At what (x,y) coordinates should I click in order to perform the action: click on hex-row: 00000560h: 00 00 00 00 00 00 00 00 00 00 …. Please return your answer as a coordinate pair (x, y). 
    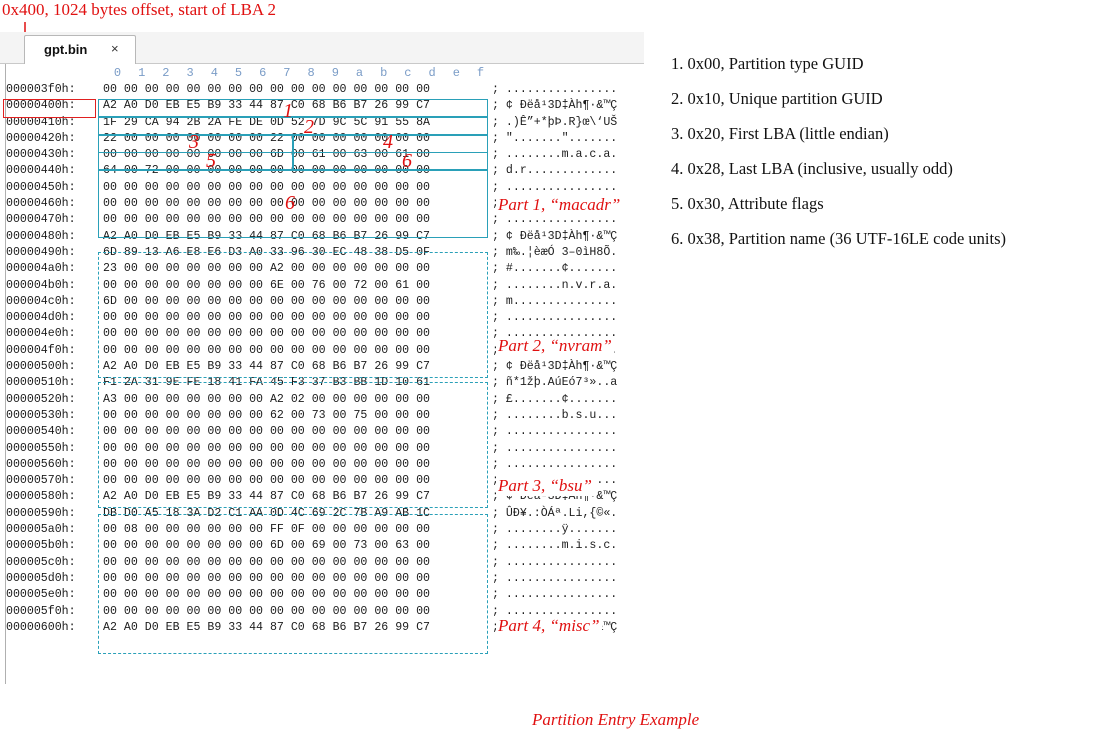
    Looking at the image, I should click on (325, 465).